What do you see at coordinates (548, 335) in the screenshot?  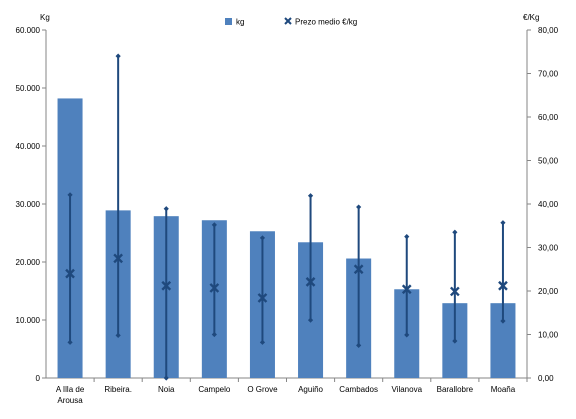 I see `y-tick-label-right: 10,00` at bounding box center [548, 335].